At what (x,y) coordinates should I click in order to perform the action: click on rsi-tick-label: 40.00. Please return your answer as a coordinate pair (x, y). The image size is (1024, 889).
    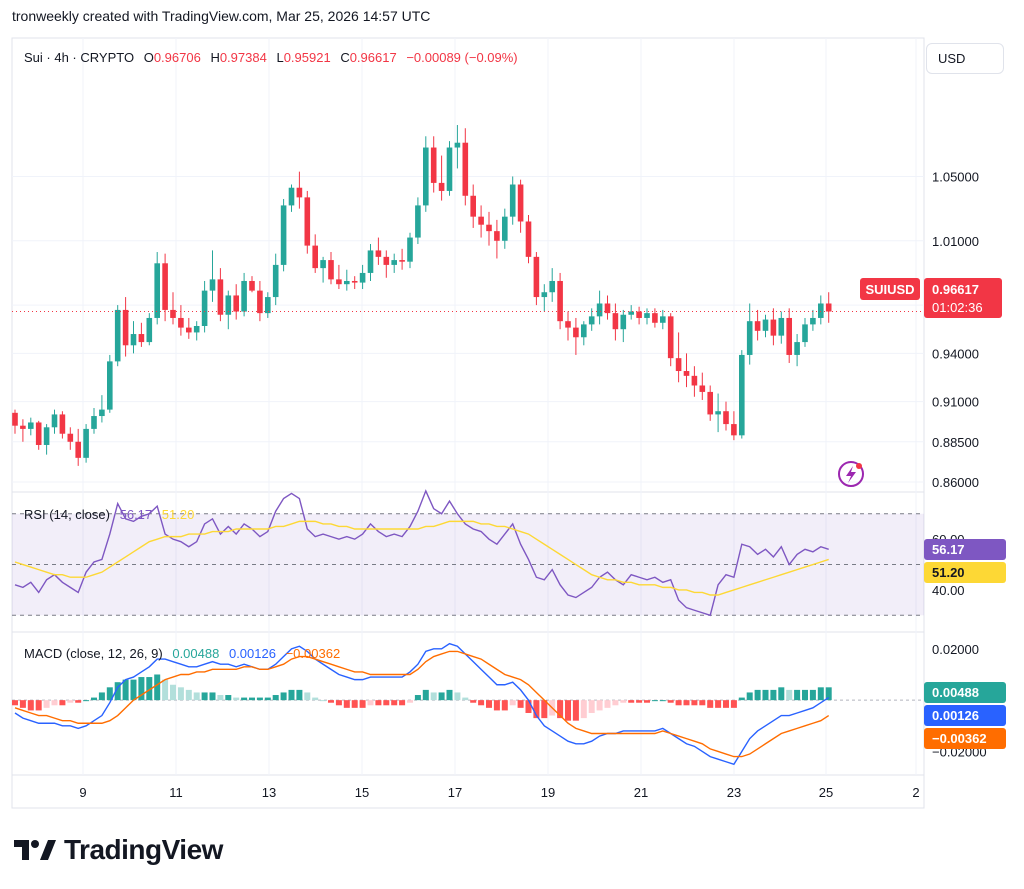
    Looking at the image, I should click on (948, 590).